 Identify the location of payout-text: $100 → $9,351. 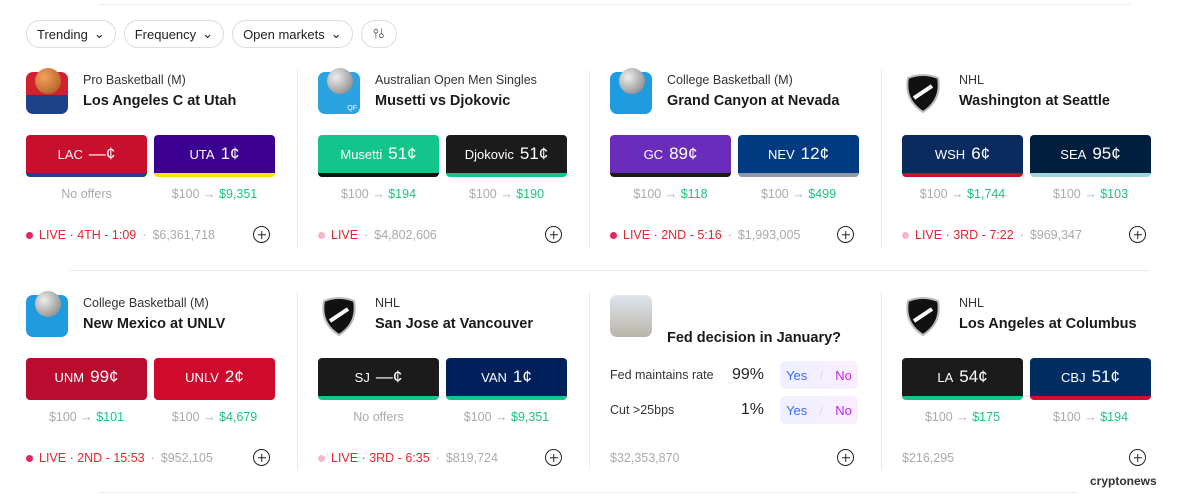
(506, 417).